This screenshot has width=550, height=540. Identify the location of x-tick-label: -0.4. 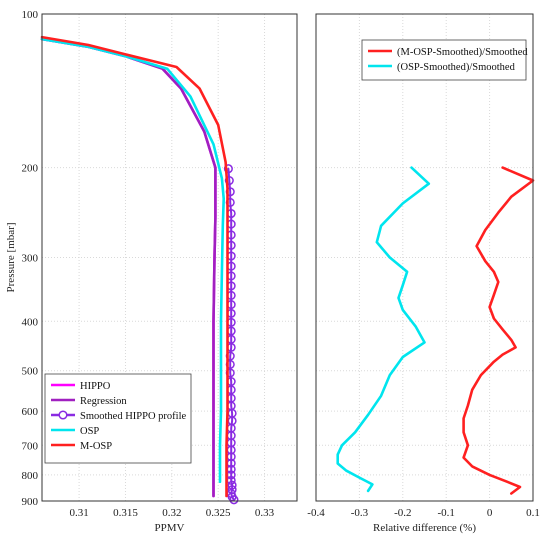
(316, 513).